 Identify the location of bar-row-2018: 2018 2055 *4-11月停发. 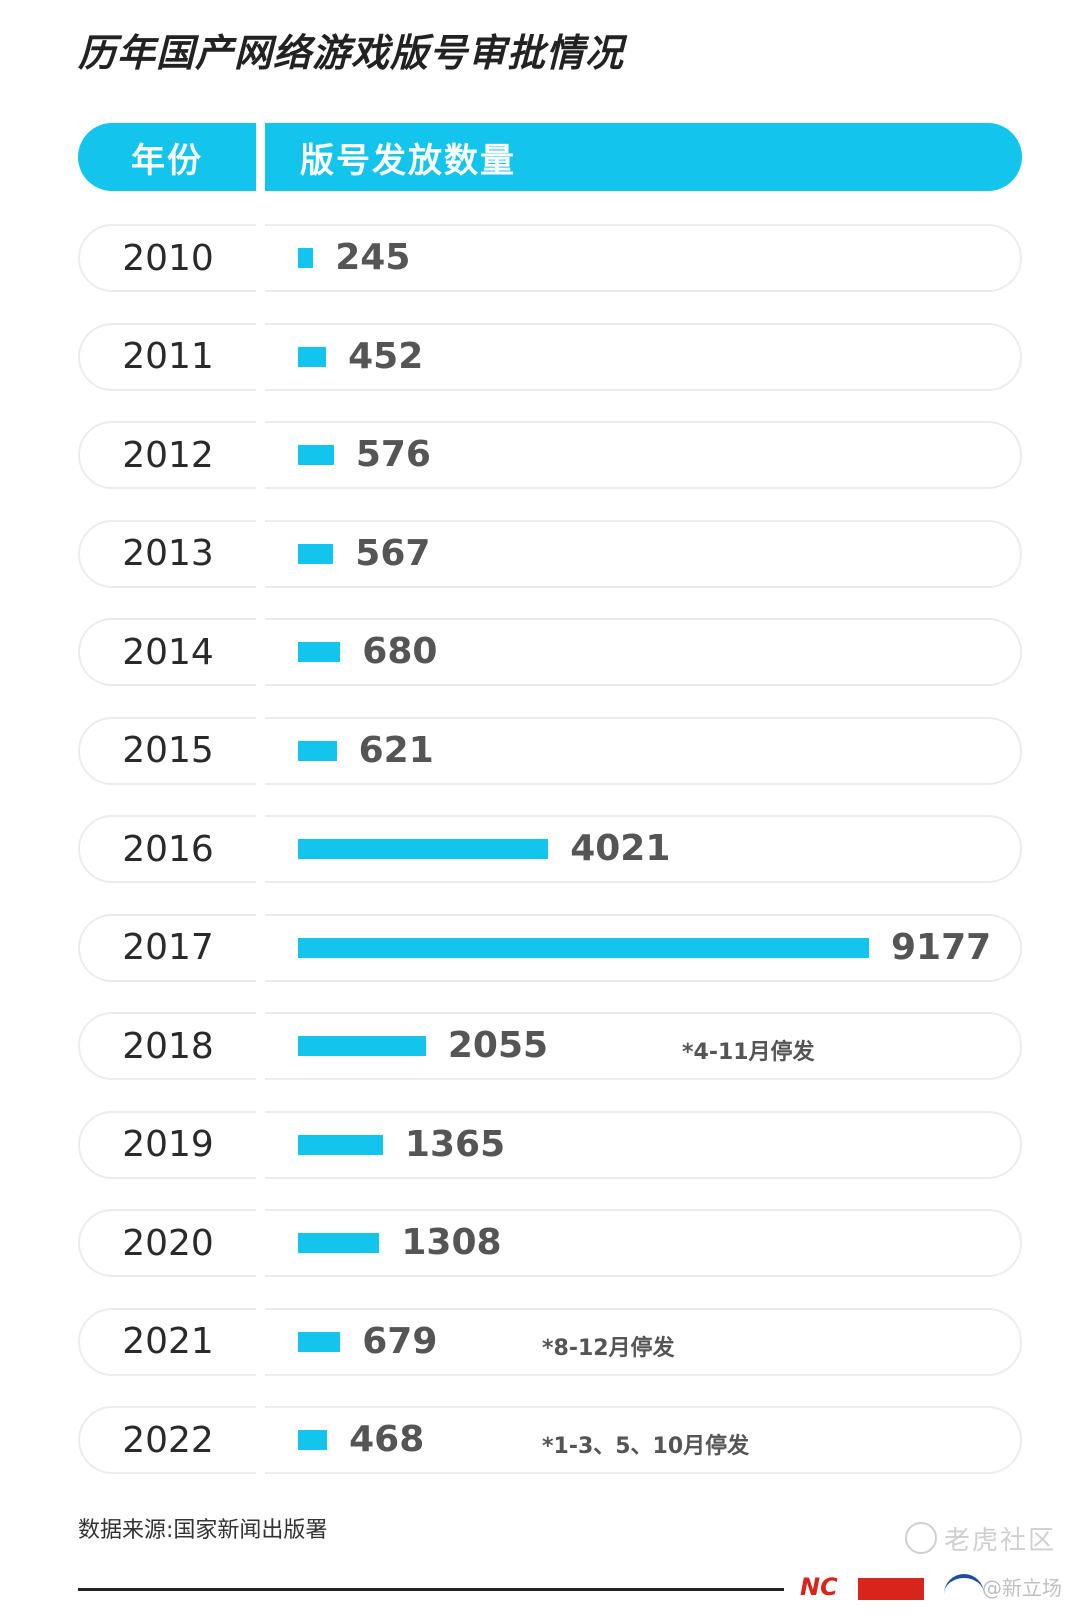
(540, 1046).